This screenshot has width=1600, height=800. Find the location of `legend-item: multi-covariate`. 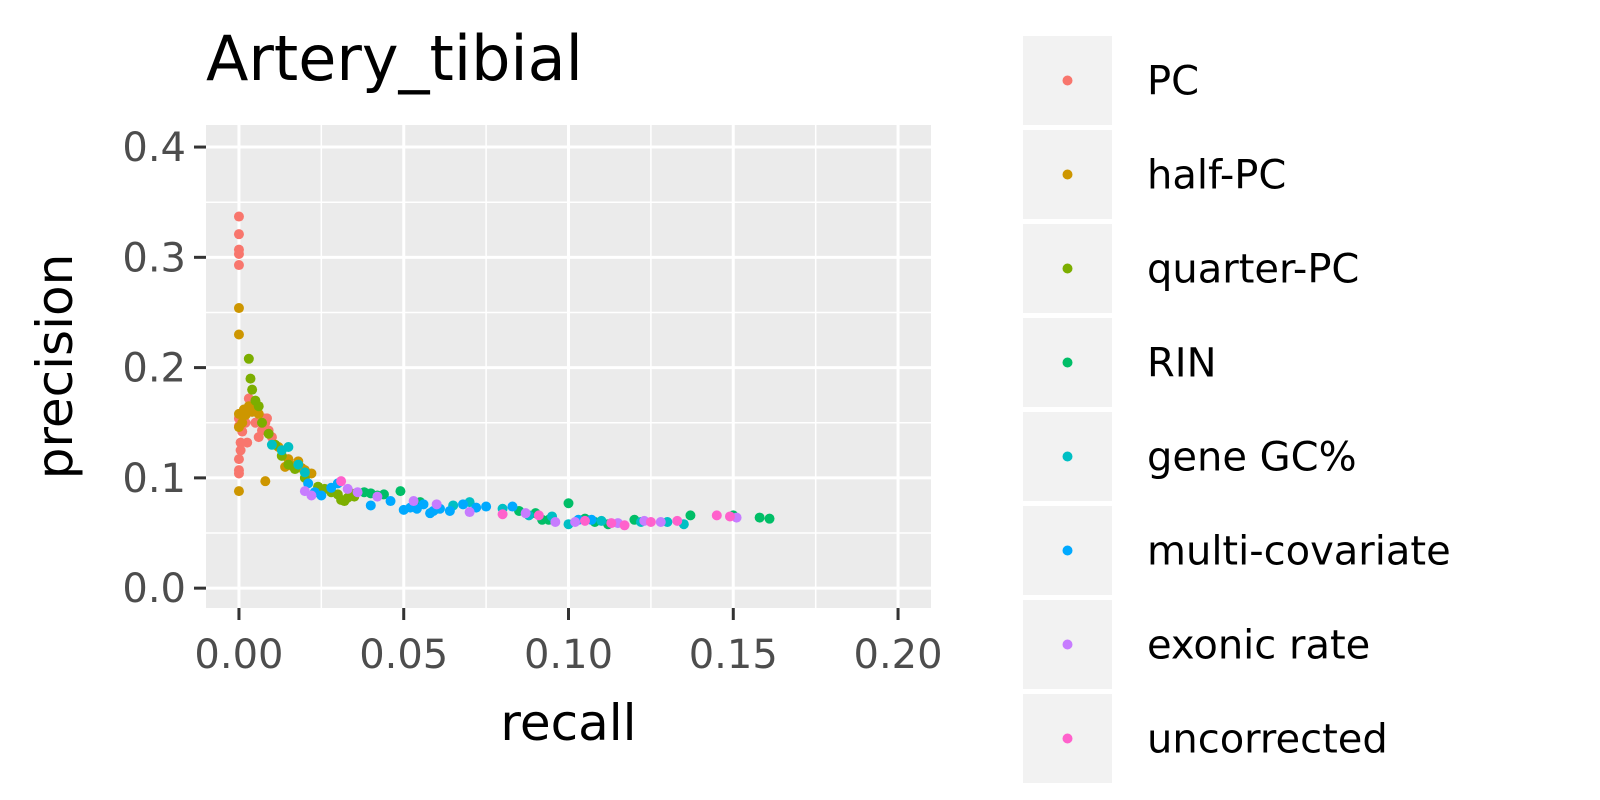

legend-item: multi-covariate is located at coordinates (1237, 550).